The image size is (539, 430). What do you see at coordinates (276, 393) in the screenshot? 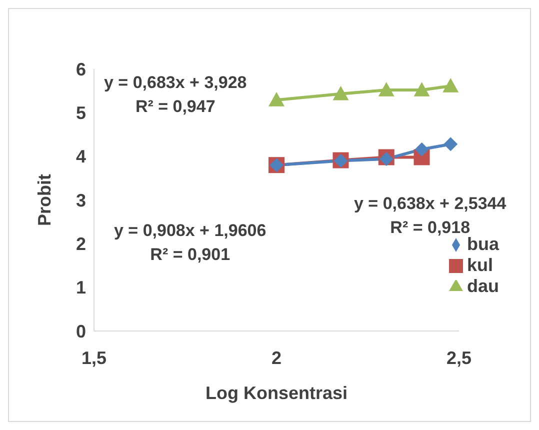
I see `x-axis-title: Log Konsentrasi` at bounding box center [276, 393].